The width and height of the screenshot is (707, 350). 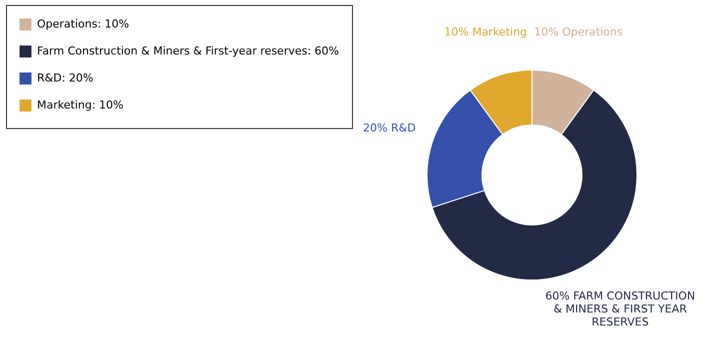 I want to click on data-label: 10% Operations, so click(x=578, y=31).